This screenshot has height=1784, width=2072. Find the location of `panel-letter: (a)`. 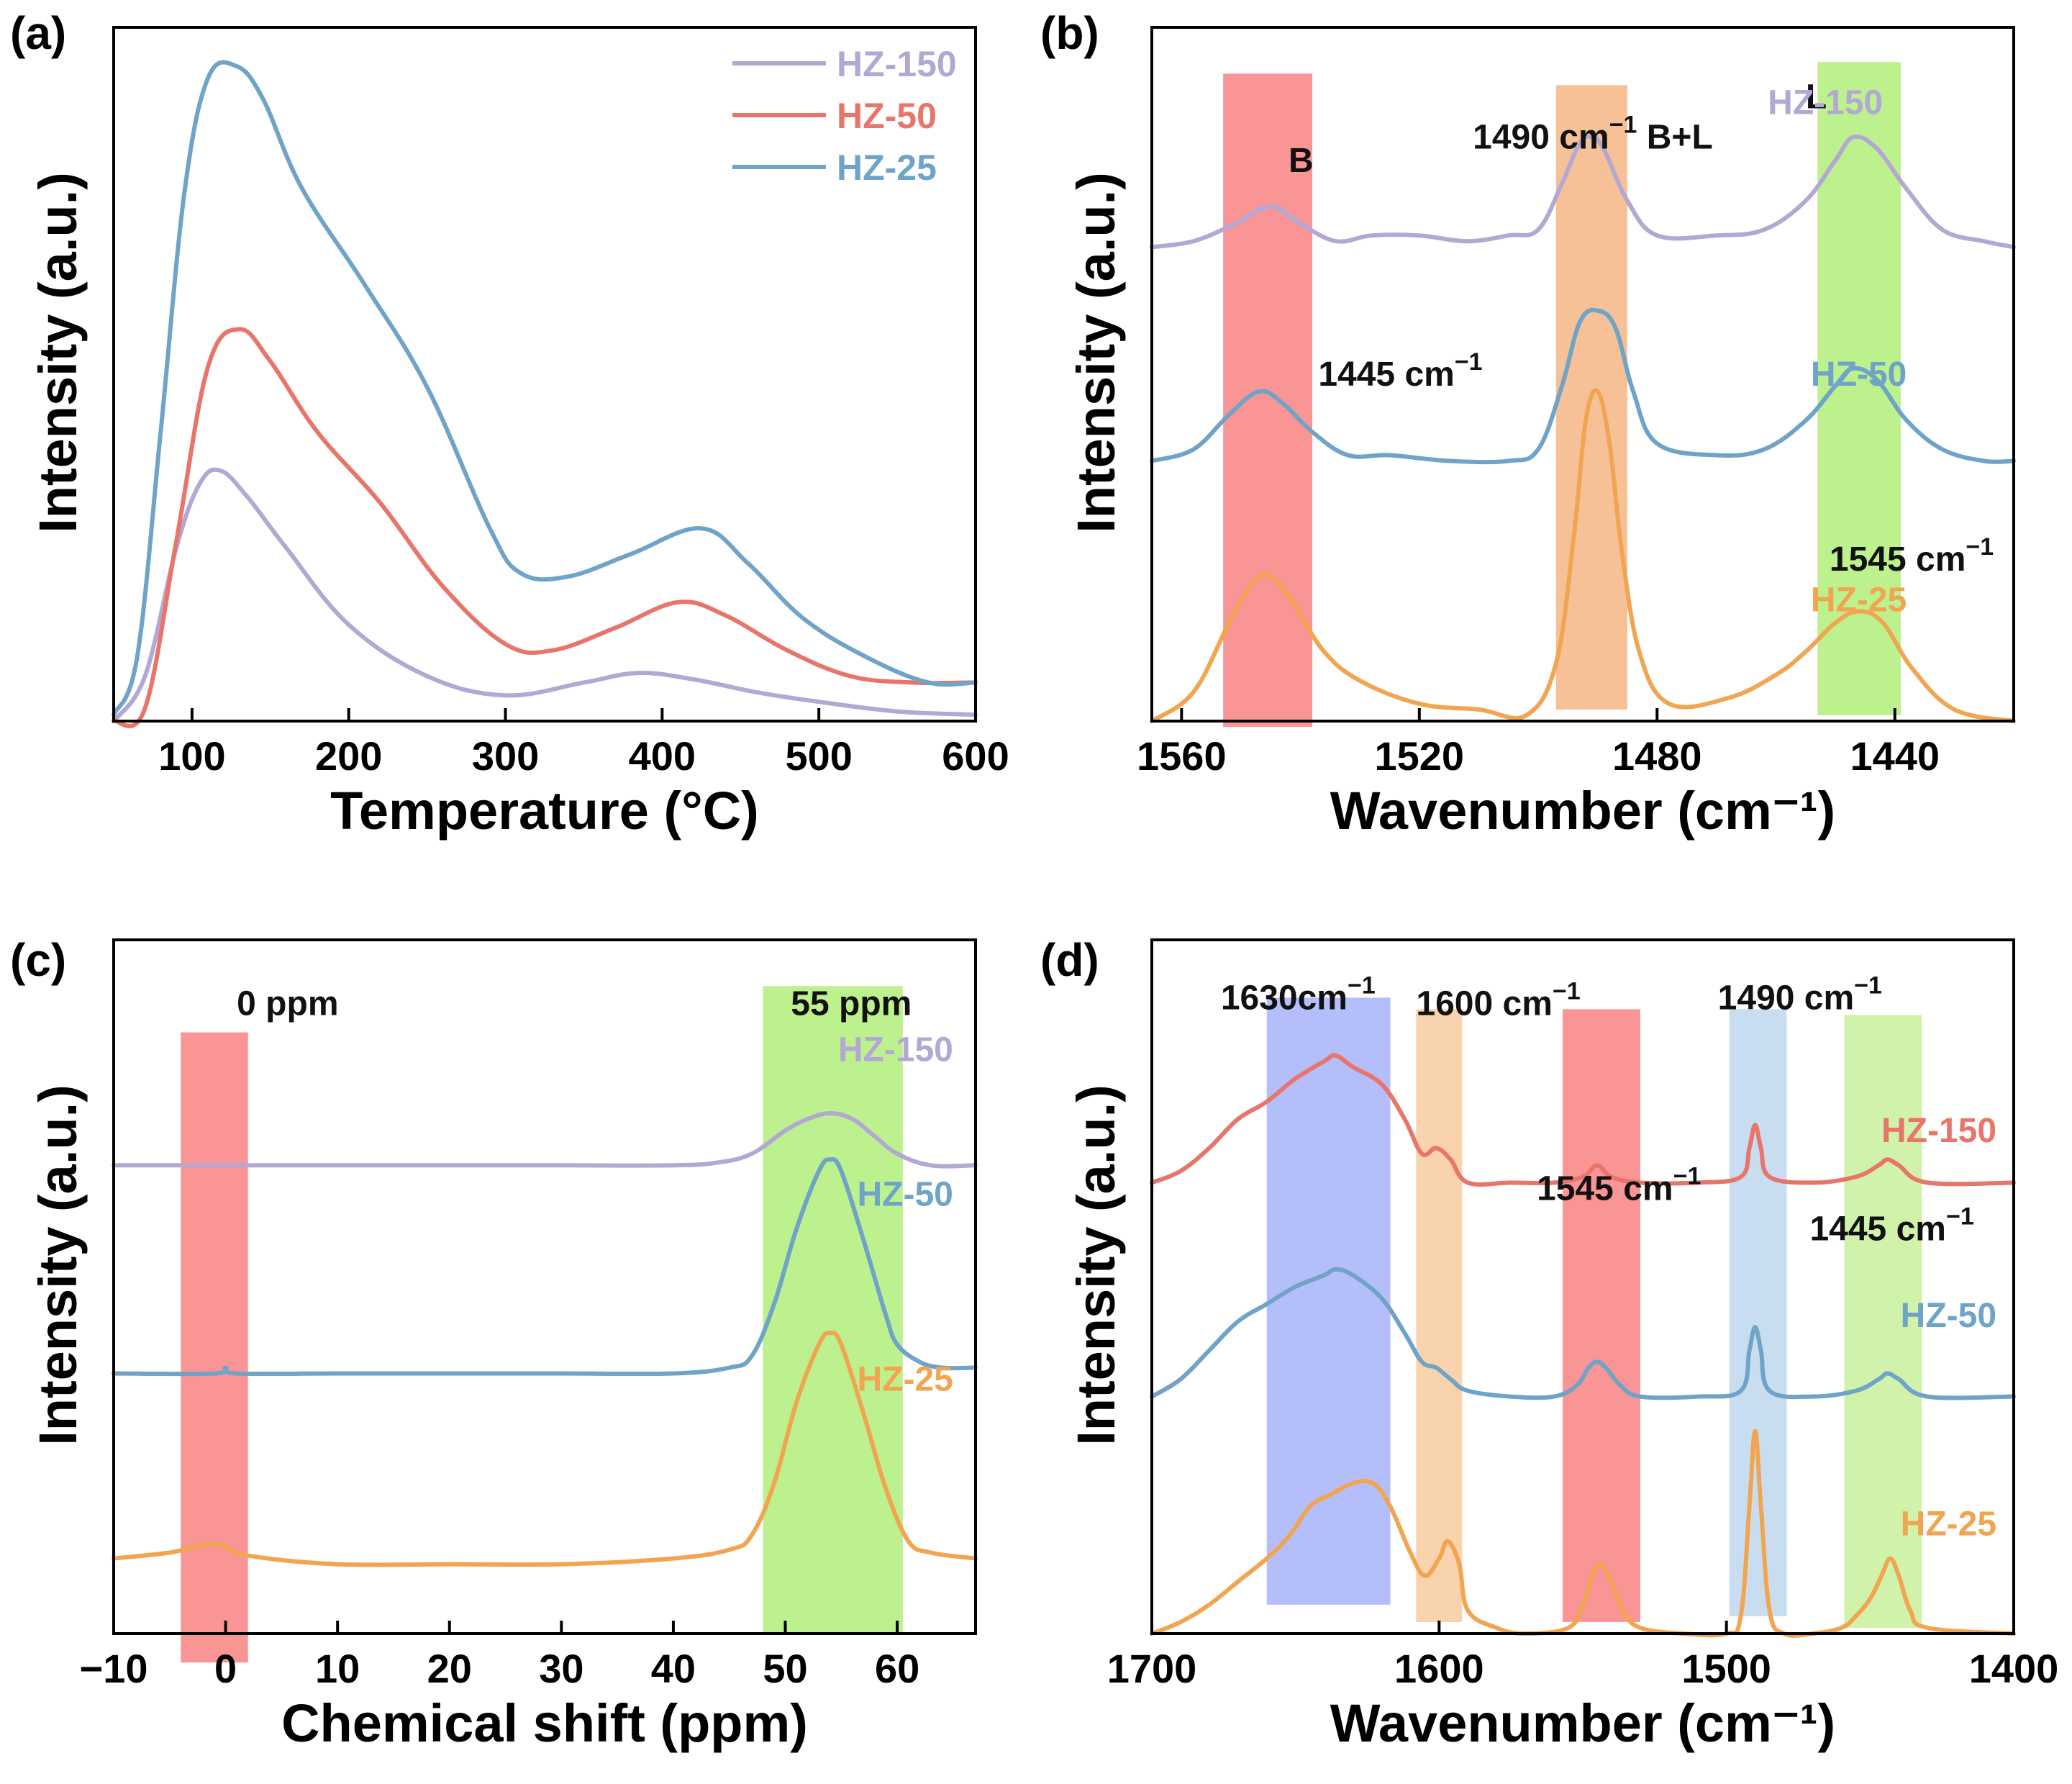

panel-letter: (a) is located at coordinates (38, 33).